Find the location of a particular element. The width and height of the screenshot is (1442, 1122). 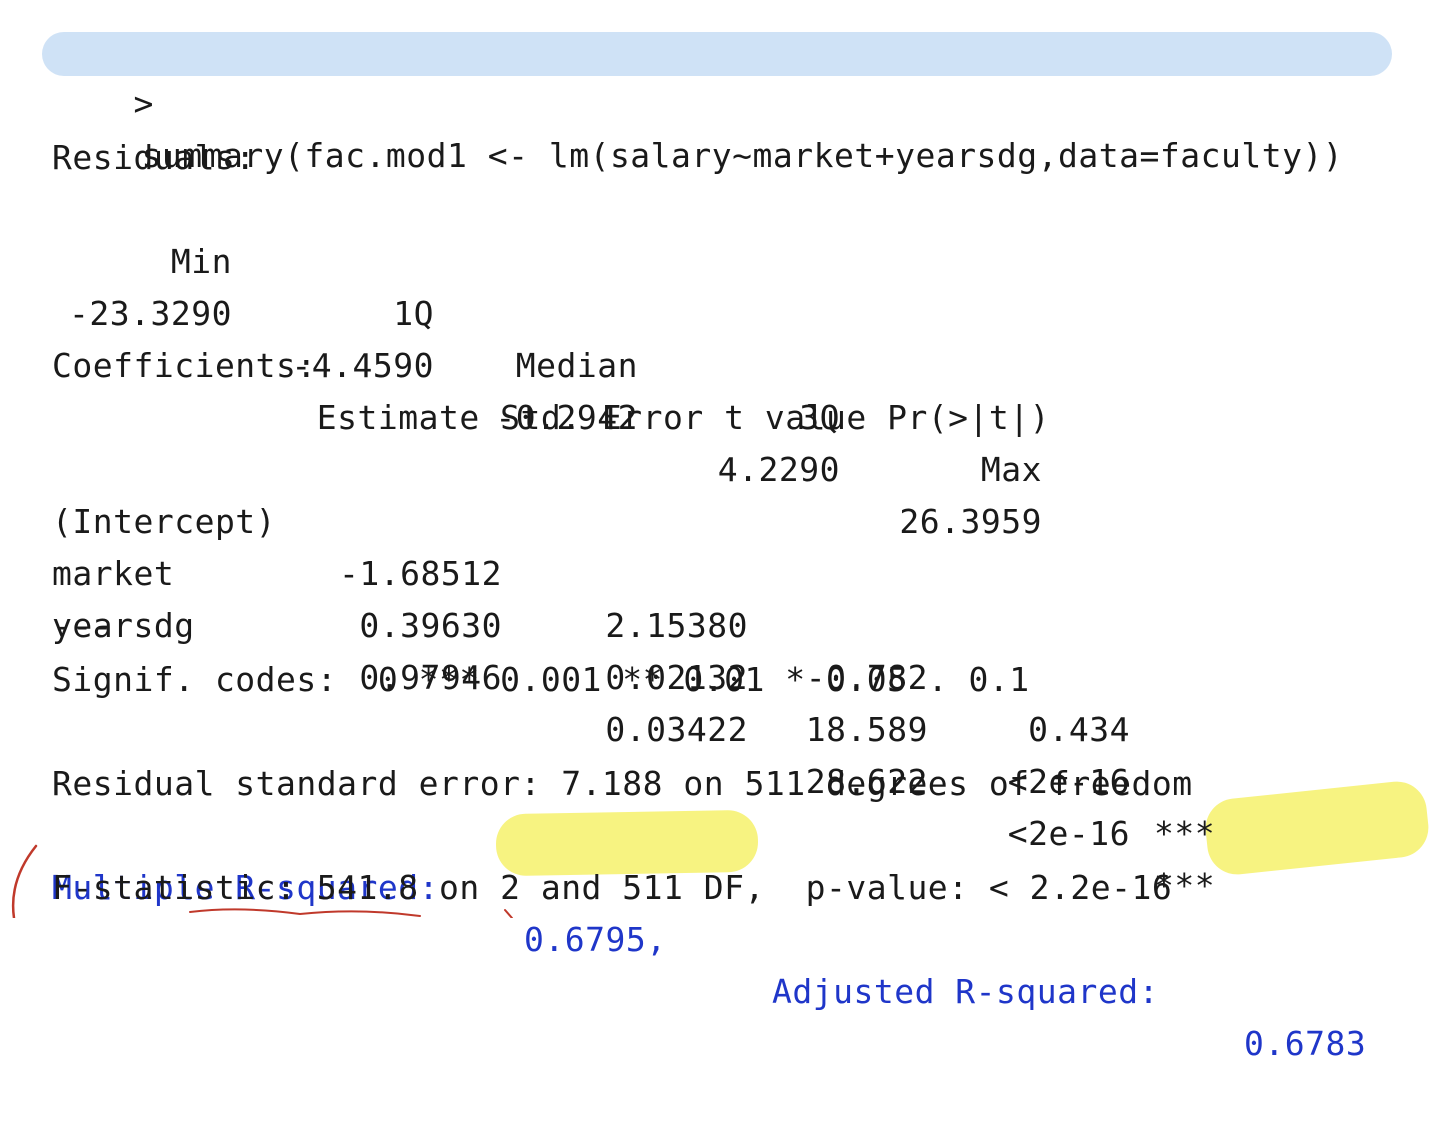

coef-estimate: -1.68512 is located at coordinates (420, 573).